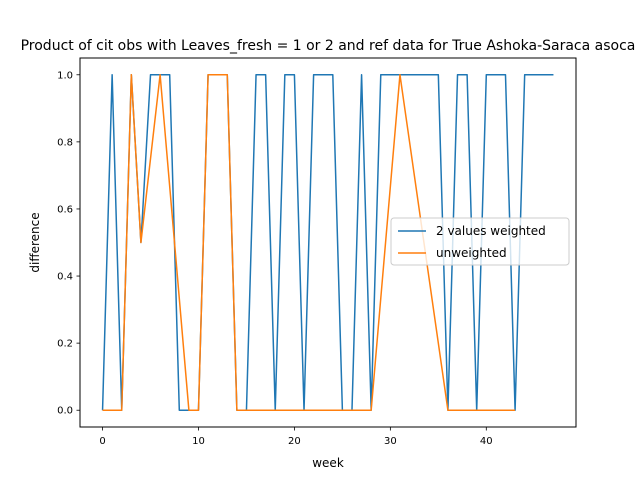 Image resolution: width=640 pixels, height=480 pixels. Describe the element at coordinates (65, 411) in the screenshot. I see `y-tick-label: 0.0` at that location.